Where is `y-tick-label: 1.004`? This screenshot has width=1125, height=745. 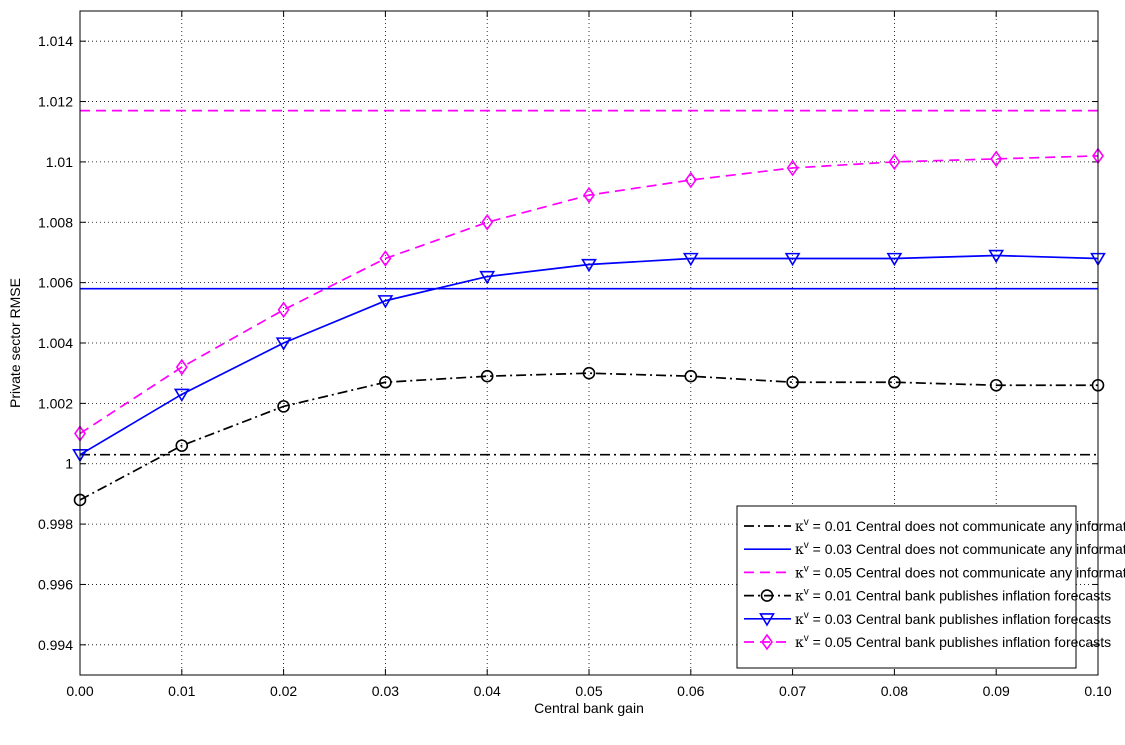 y-tick-label: 1.004 is located at coordinates (55, 343).